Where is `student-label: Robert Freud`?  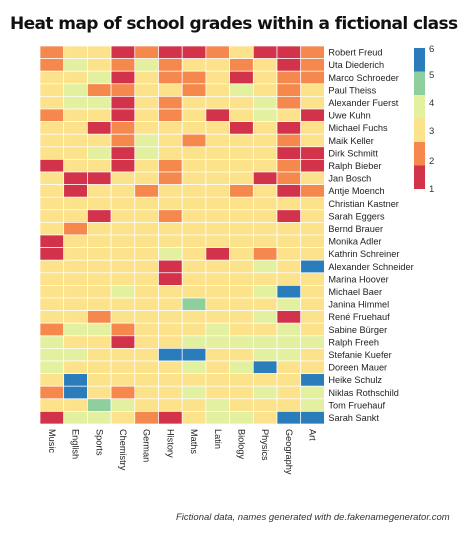 student-label: Robert Freud is located at coordinates (355, 53).